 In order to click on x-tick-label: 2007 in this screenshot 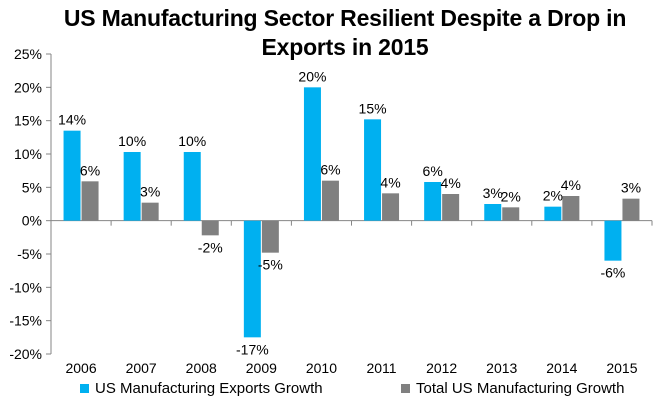, I will do `click(141, 368)`.